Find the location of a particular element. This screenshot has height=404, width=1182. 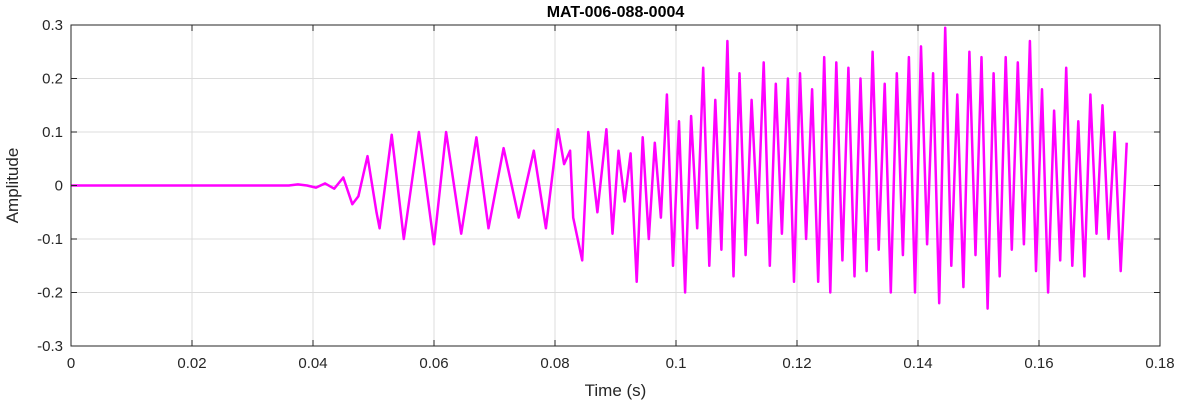

x-tick-label: 0.06 is located at coordinates (433, 363).